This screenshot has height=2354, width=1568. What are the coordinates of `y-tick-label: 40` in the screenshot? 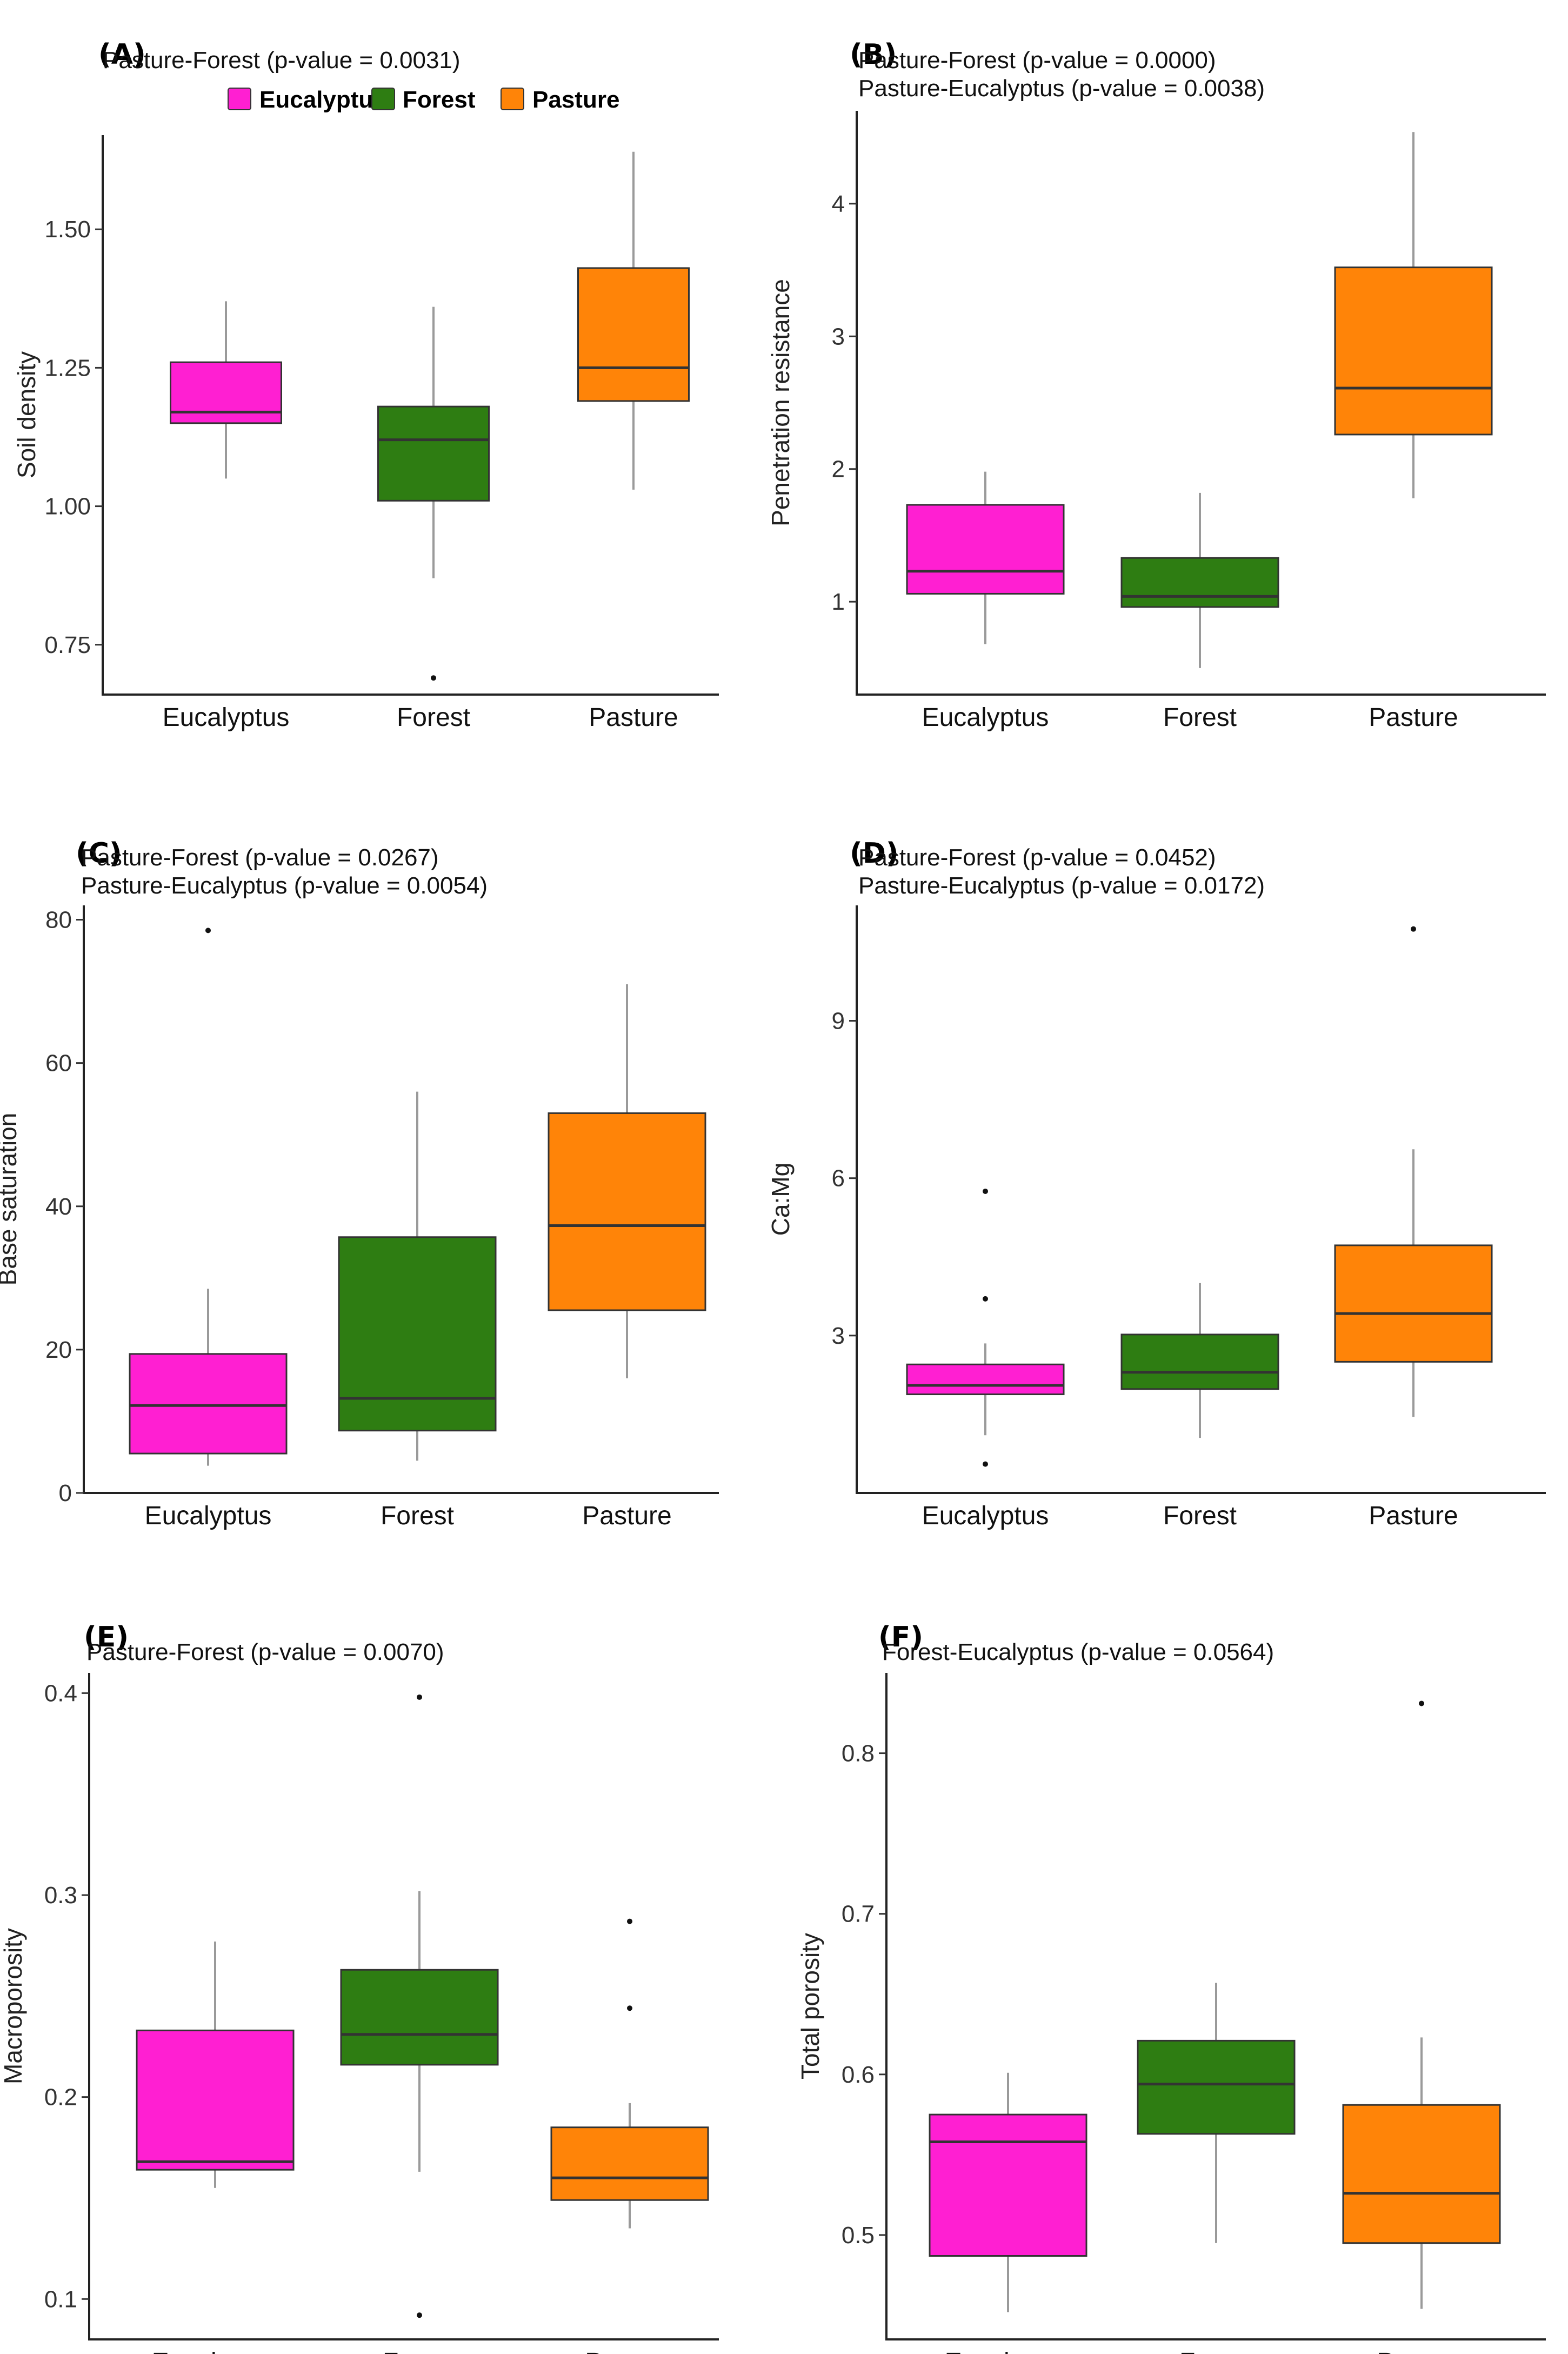 It's located at (59, 1206).